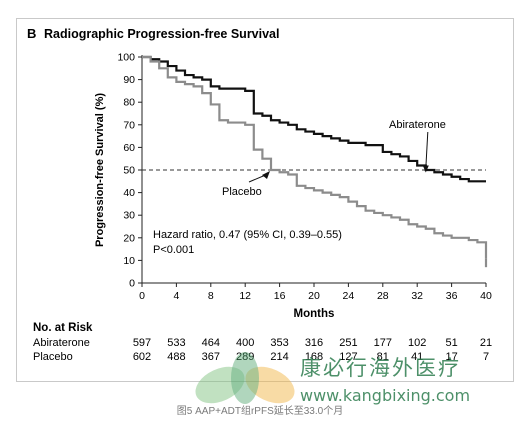  I want to click on y-tick-label: 40, so click(129, 193).